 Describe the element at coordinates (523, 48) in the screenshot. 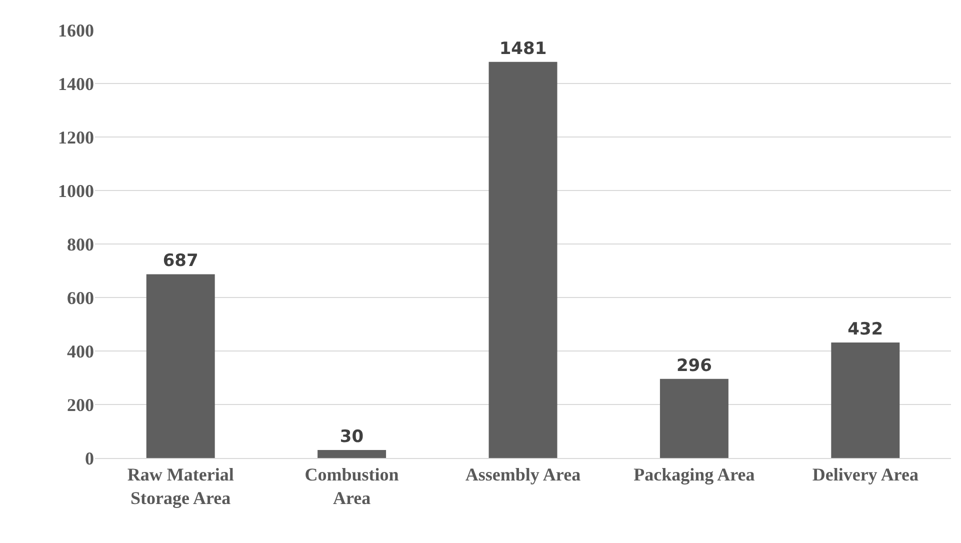

I see `data-label: 1481` at that location.